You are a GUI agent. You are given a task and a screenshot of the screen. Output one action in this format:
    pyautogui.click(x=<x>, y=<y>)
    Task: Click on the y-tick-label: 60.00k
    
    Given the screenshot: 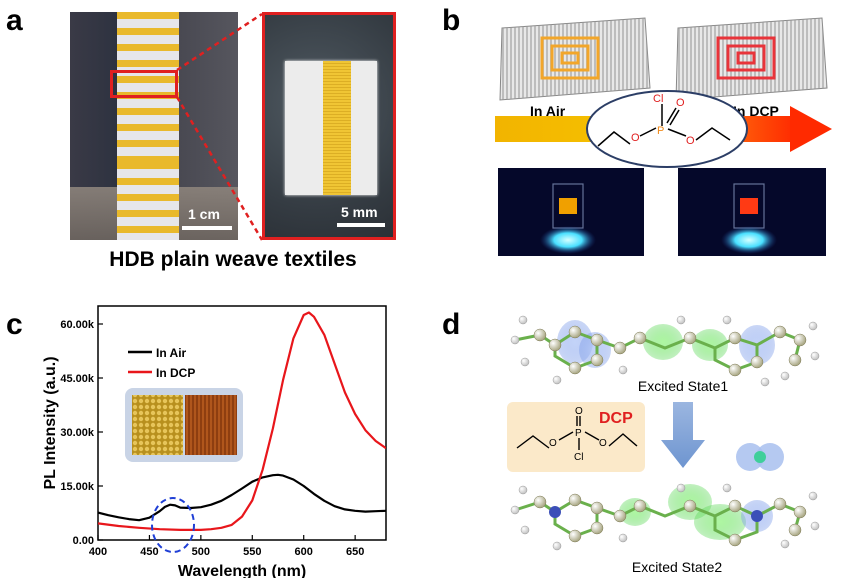 What is the action you would take?
    pyautogui.click(x=77, y=325)
    